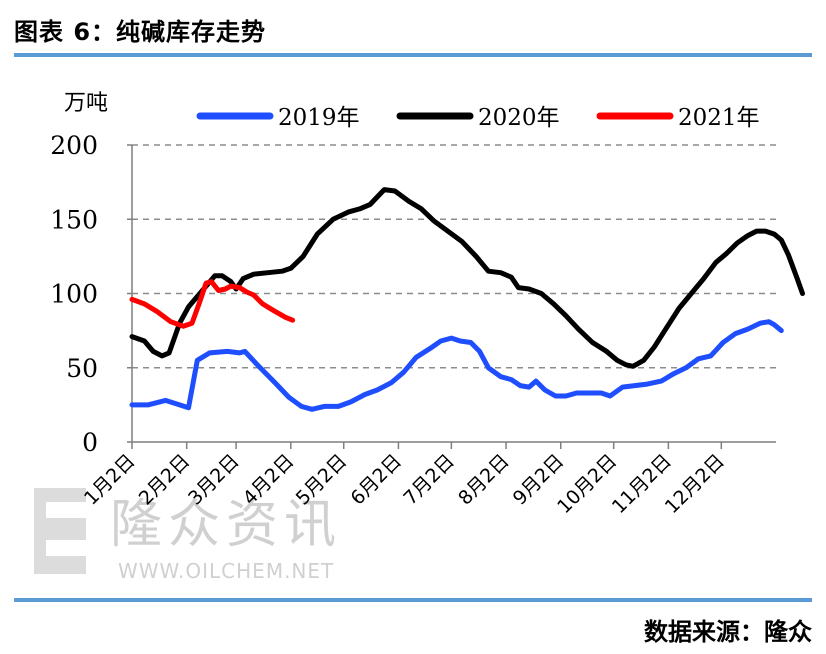 The image size is (826, 654). I want to click on legend: 2019年 2020年 2021年, so click(478, 118).